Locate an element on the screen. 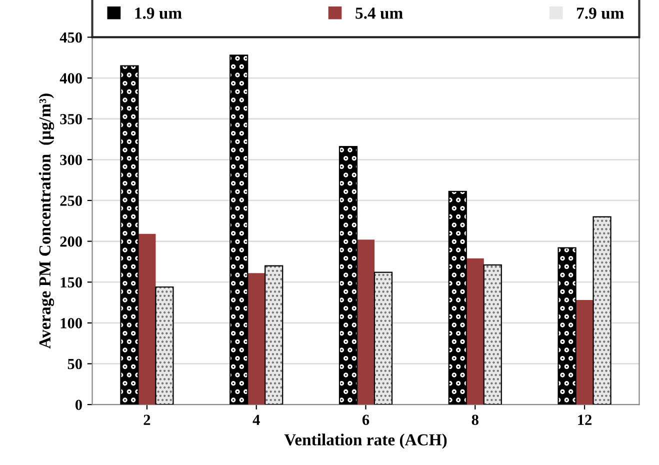 This screenshot has width=659, height=465. x-tick-label: 2 is located at coordinates (147, 419).